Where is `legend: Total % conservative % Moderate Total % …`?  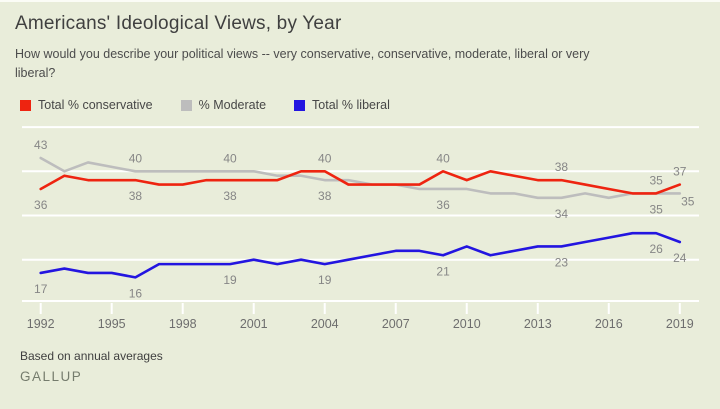
legend: Total % conservative % Moderate Total % … is located at coordinates (205, 105).